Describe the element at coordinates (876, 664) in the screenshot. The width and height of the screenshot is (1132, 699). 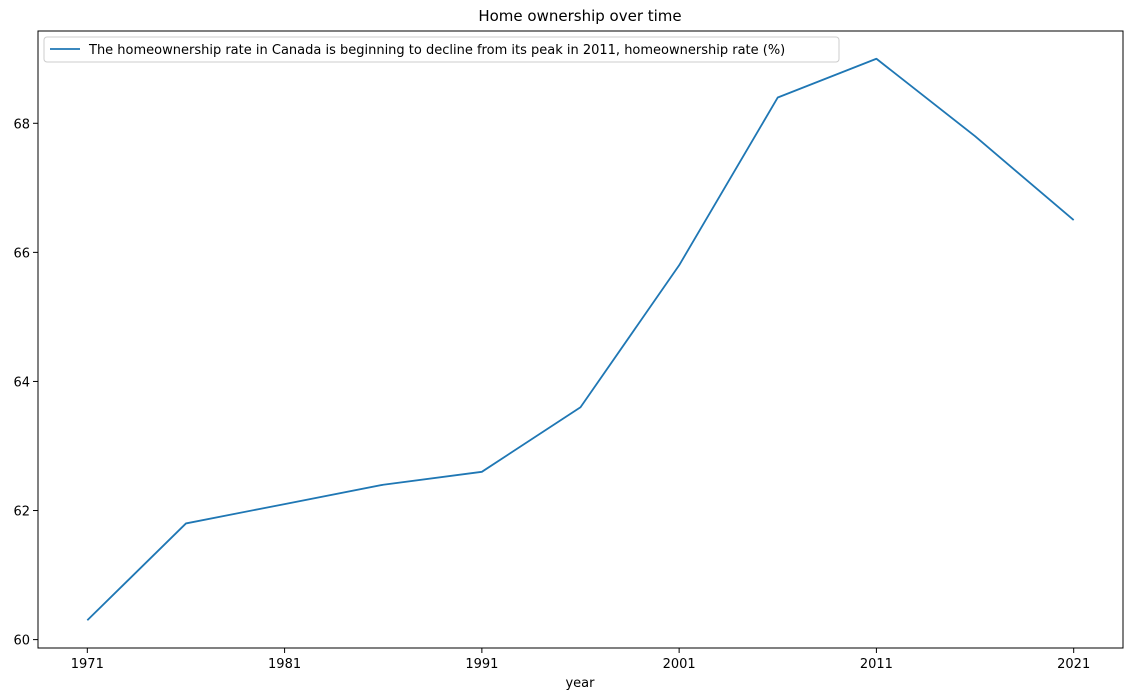
I see `x-tick-label: 2011` at that location.